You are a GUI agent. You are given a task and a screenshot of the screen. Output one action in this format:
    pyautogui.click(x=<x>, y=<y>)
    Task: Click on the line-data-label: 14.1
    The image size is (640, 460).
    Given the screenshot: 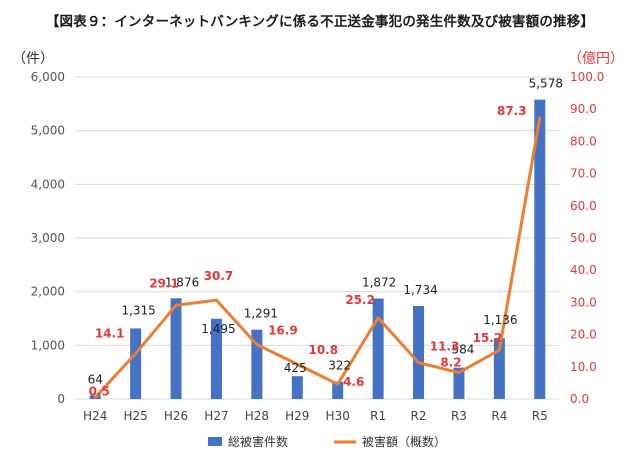 What is the action you would take?
    pyautogui.click(x=110, y=334)
    